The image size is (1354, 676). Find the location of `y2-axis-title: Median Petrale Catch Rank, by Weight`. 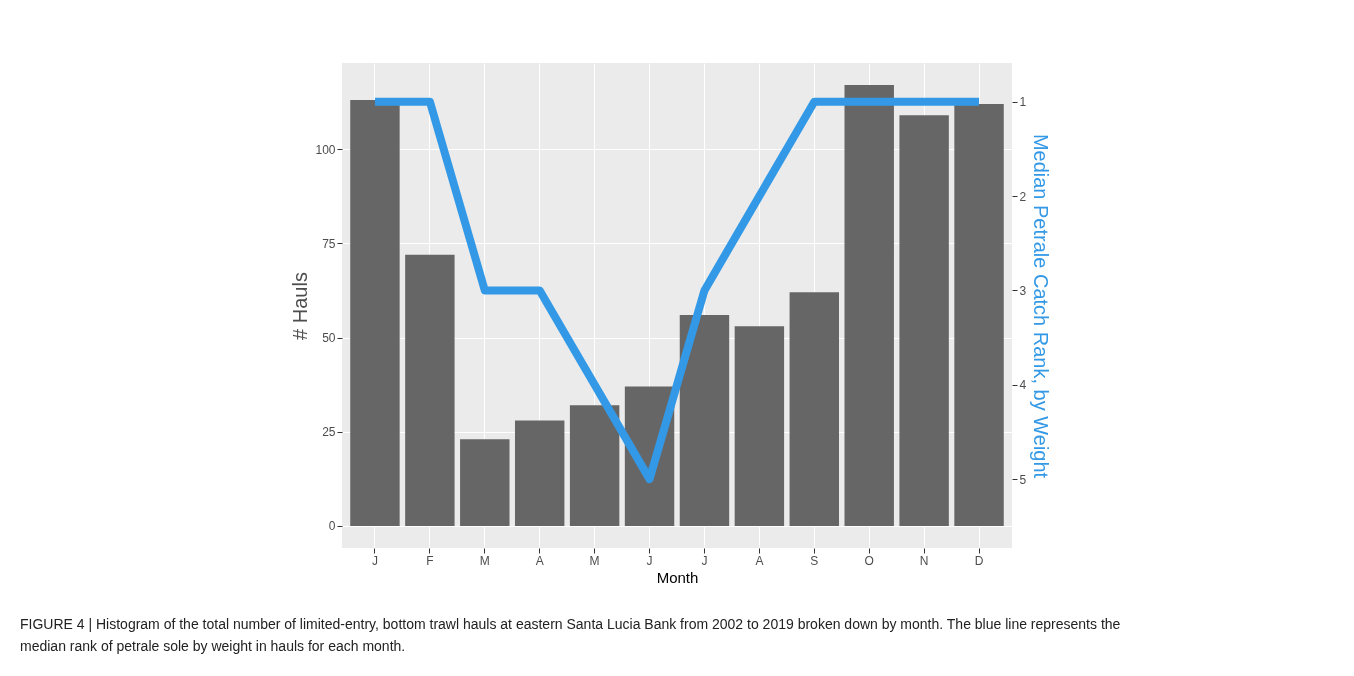

y2-axis-title: Median Petrale Catch Rank, by Weight is located at coordinates (1041, 306).